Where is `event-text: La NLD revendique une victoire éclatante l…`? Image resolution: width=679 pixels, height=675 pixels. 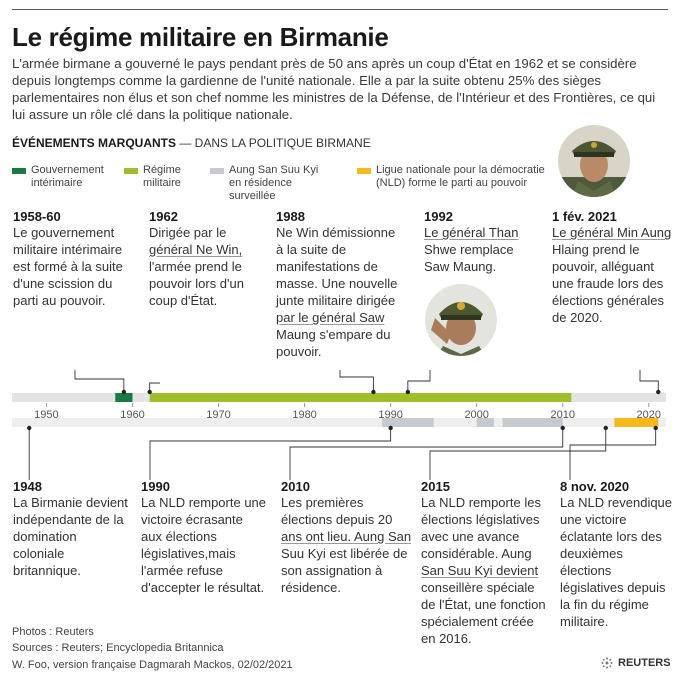 event-text: La NLD revendique une victoire éclatante l… is located at coordinates (616, 562).